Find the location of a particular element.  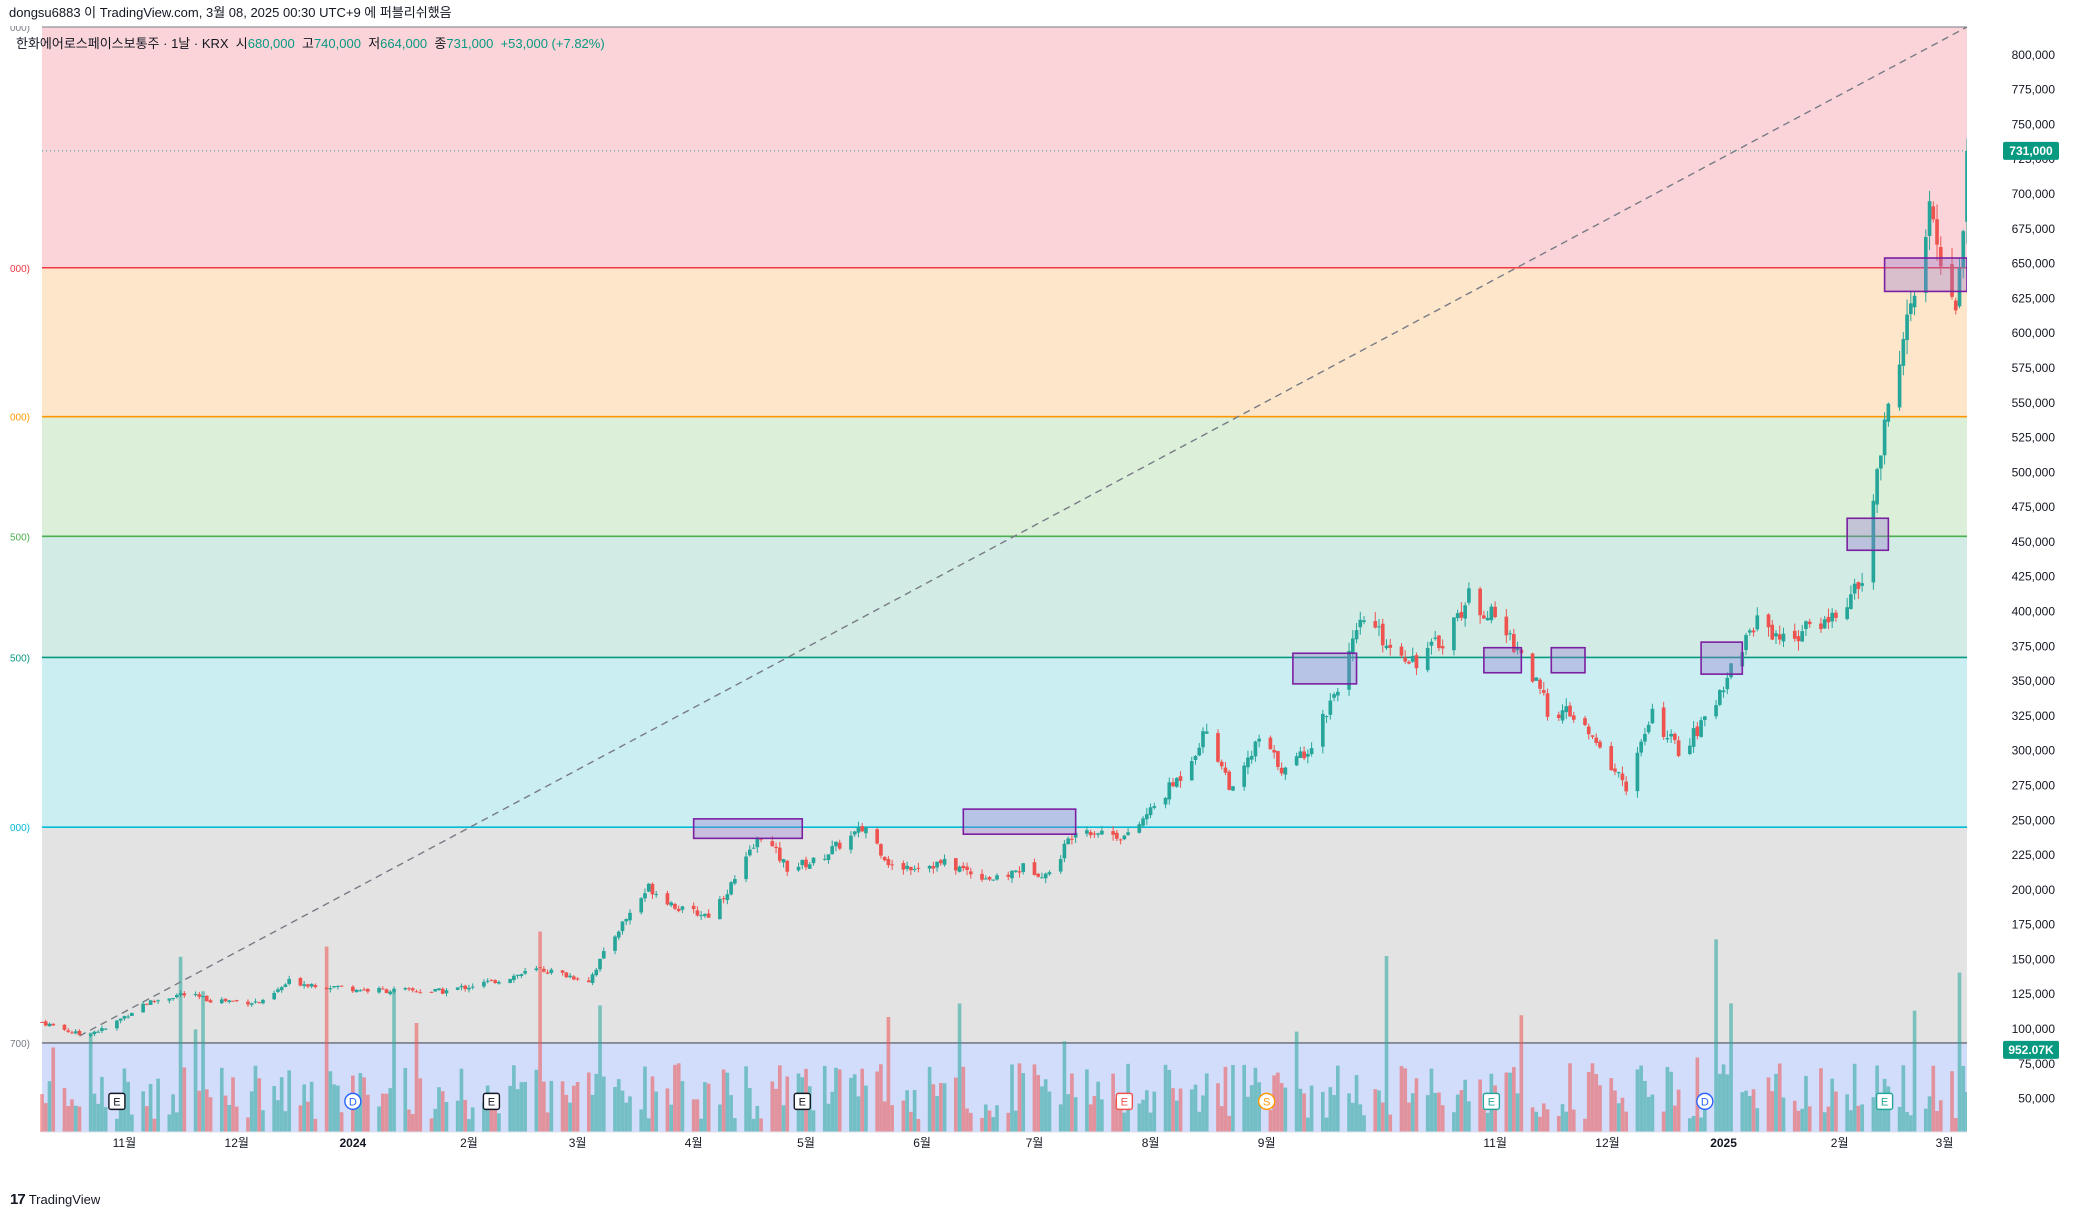

high-value: 740,000 is located at coordinates (337, 43).